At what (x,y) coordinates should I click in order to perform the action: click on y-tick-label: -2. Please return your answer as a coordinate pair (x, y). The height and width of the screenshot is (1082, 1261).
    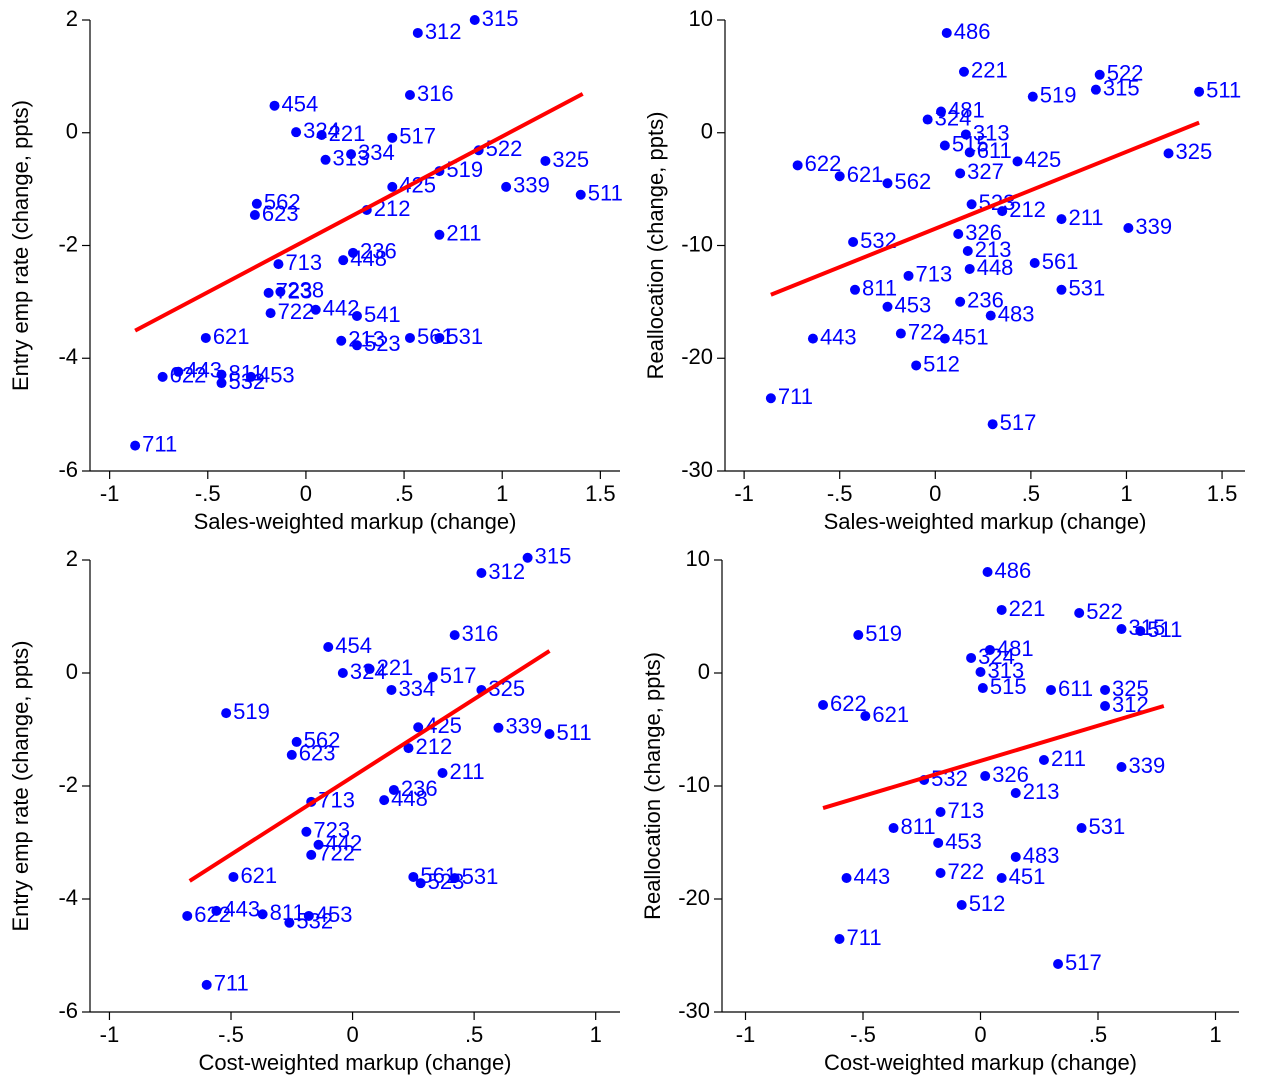
    Looking at the image, I should click on (68, 784).